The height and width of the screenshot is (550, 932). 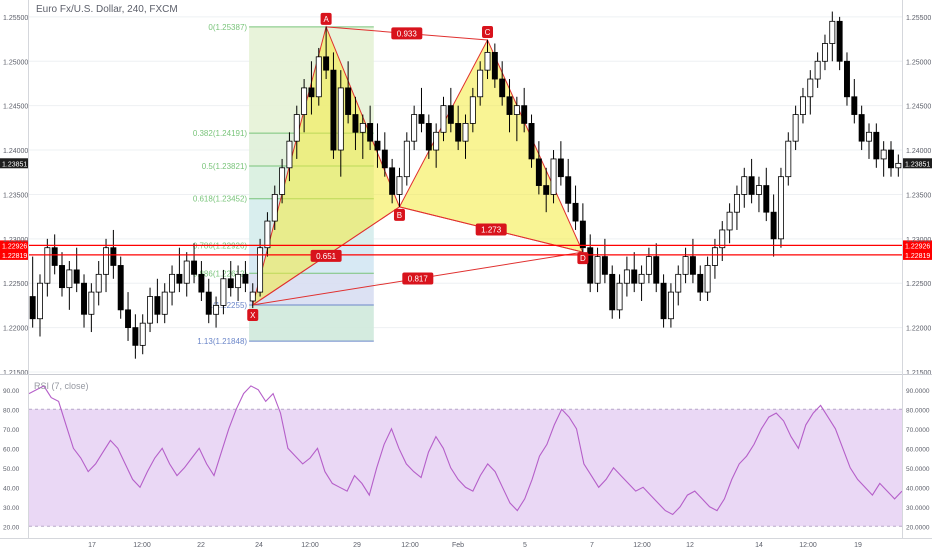 I want to click on rsi-tick-label-left: 20.00, so click(x=11, y=527).